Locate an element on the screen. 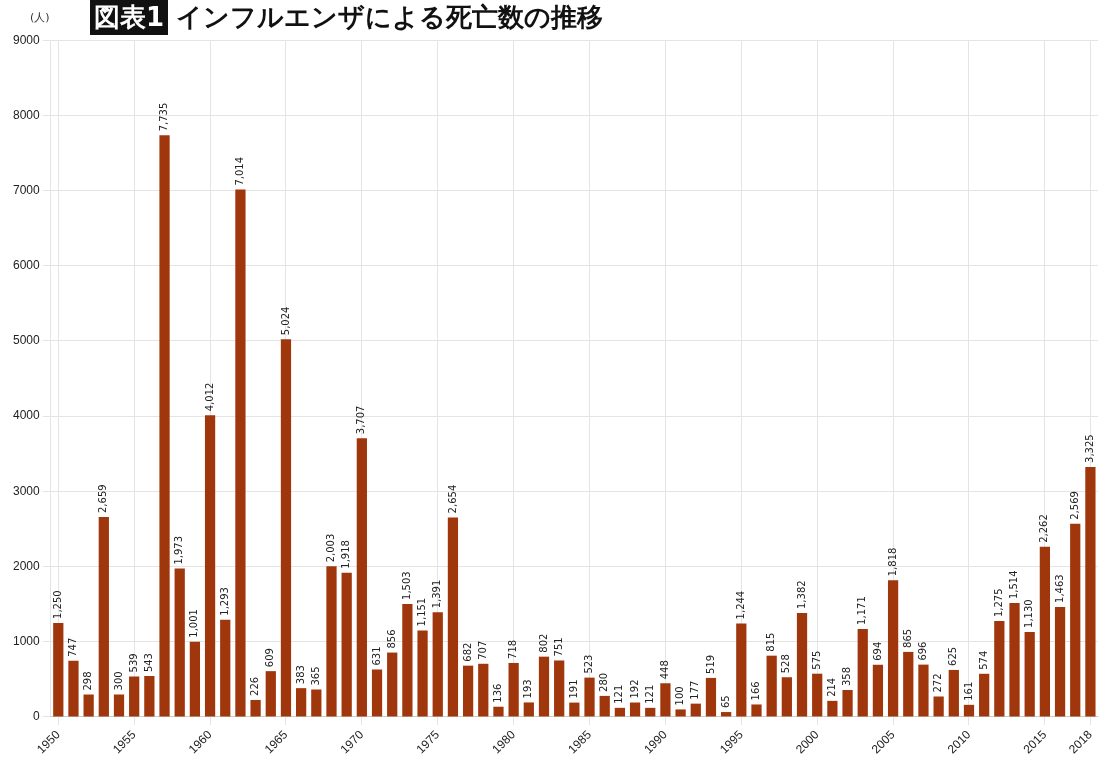 The image size is (1112, 764). data-label: 2,003 is located at coordinates (331, 548).